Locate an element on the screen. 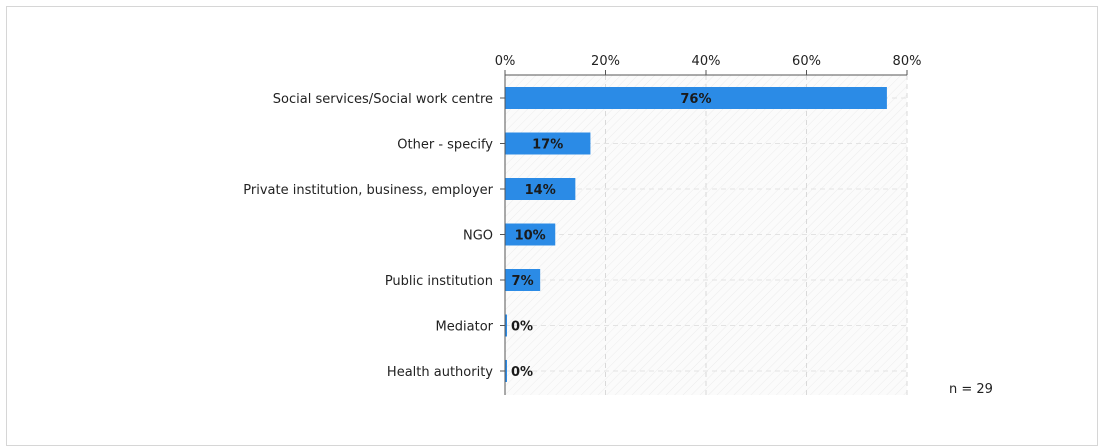 The height and width of the screenshot is (446, 1106). category-label: Health authority is located at coordinates (440, 372).